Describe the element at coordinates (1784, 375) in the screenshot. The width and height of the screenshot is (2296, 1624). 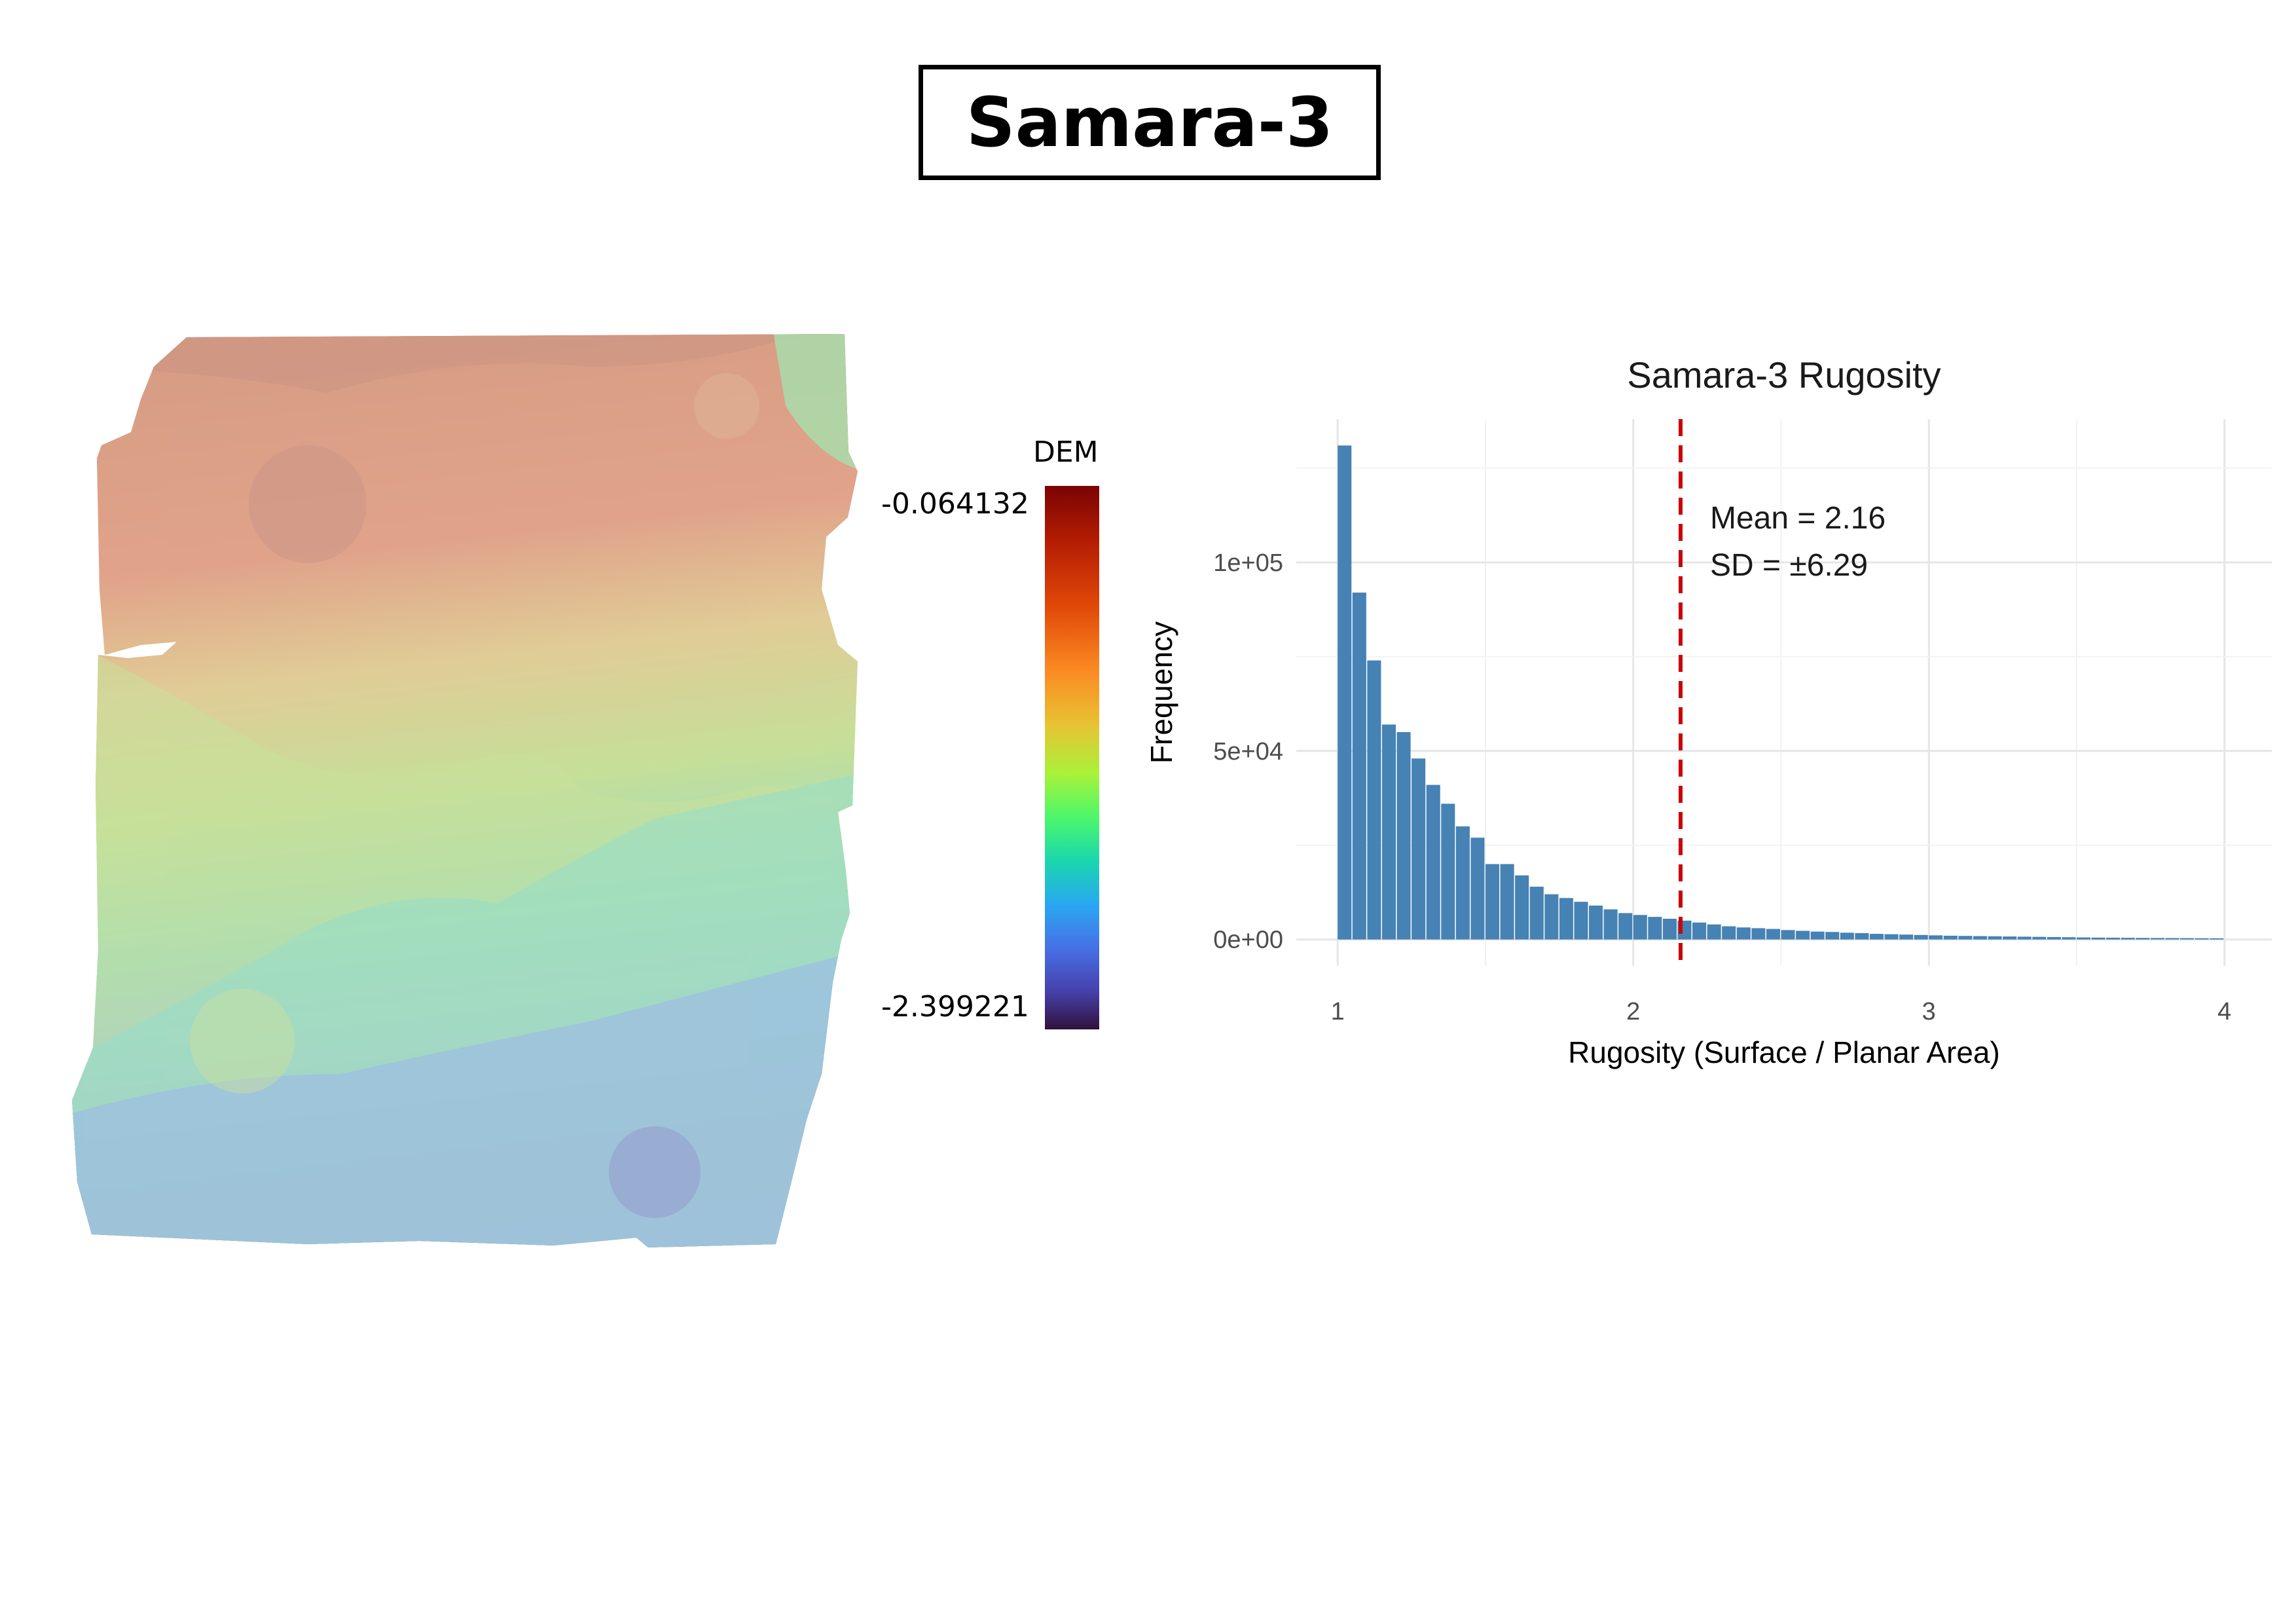
I see `chart-title: Samara-3 Rugosity` at that location.